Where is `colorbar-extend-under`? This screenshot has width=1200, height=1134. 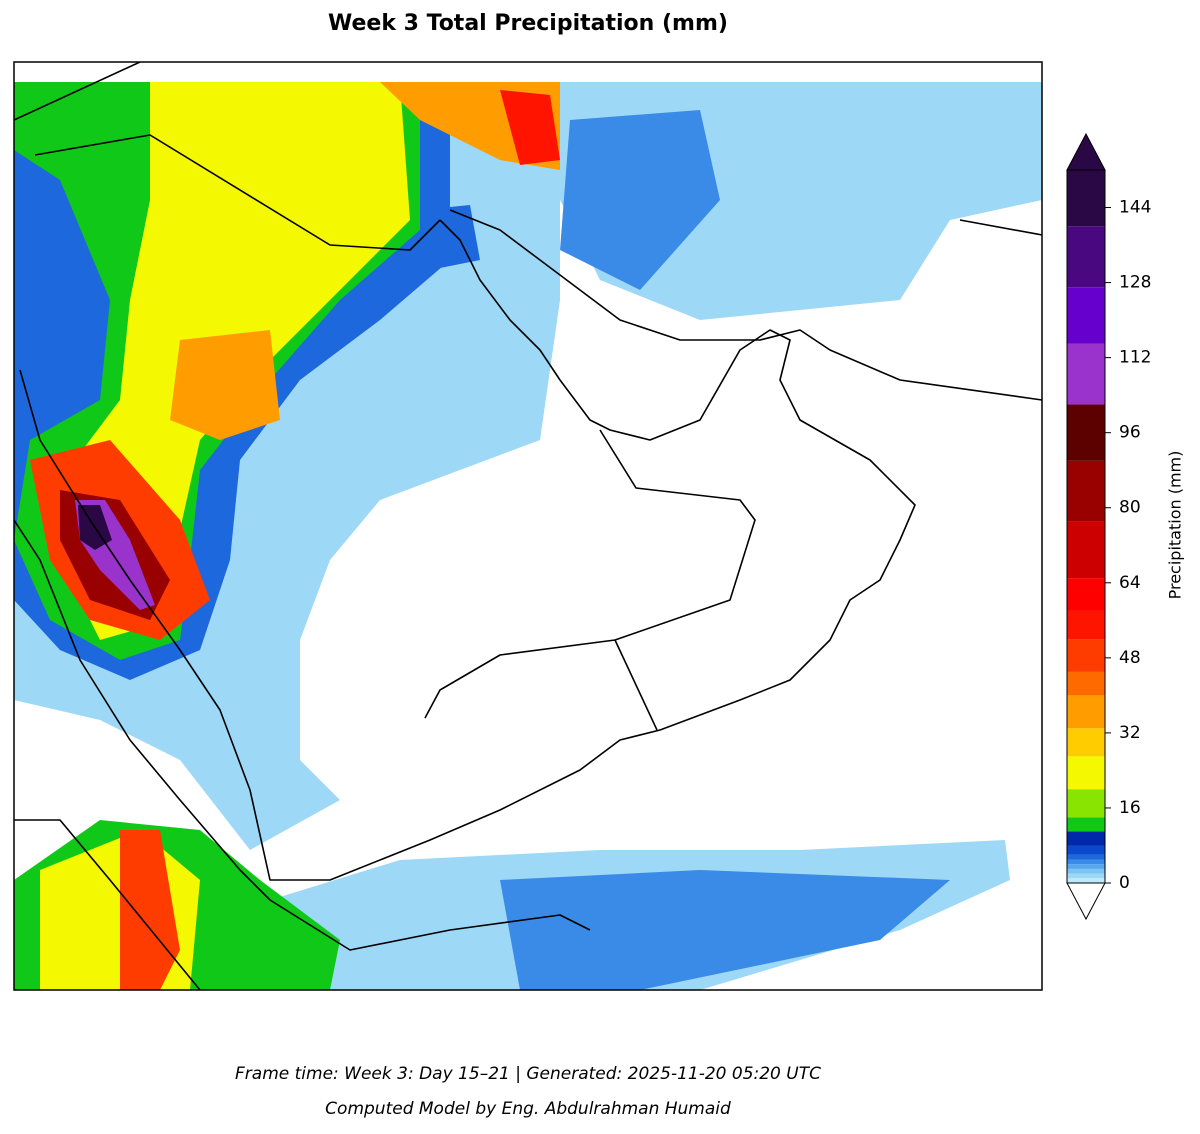 colorbar-extend-under is located at coordinates (1086, 901).